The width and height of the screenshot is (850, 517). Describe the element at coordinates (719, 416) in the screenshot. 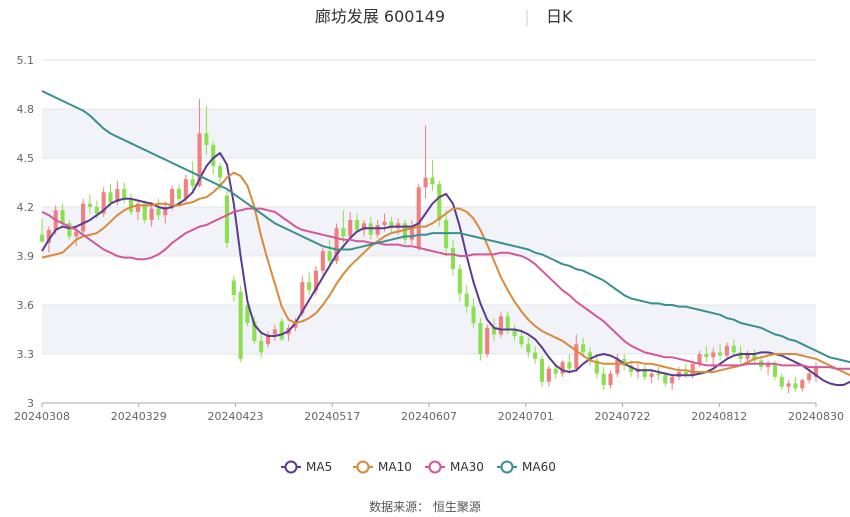

I see `x-tick-label: 20240812` at that location.